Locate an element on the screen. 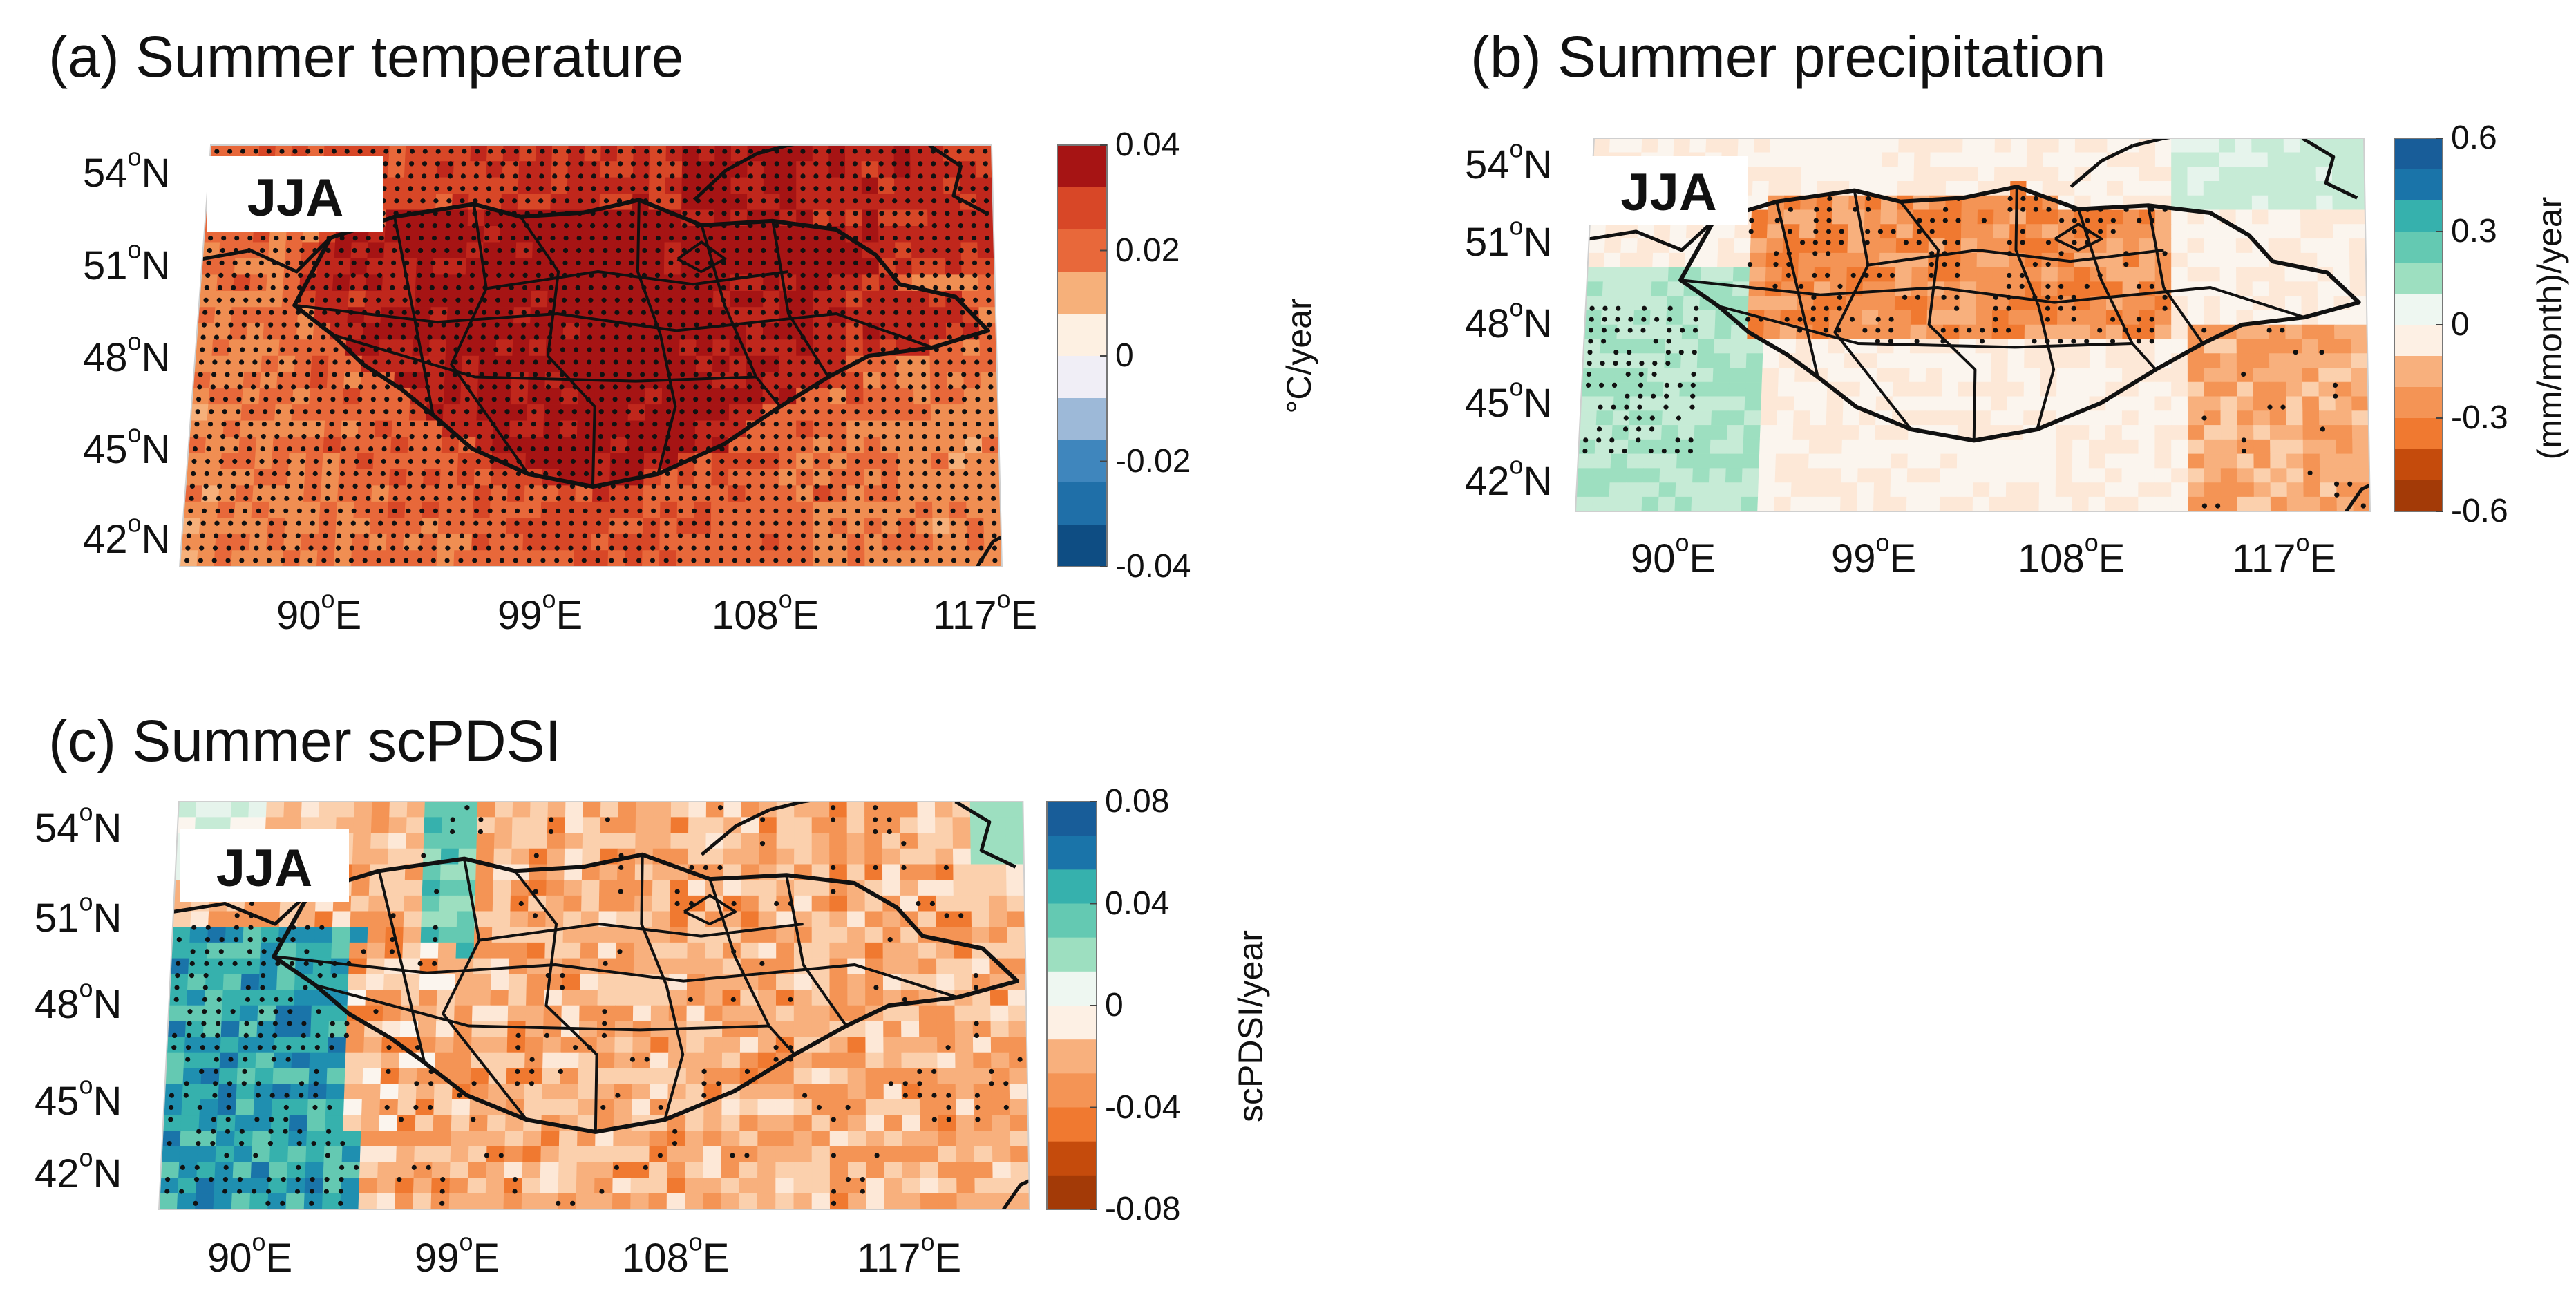  panel-a-grid-cells is located at coordinates (591, 356).